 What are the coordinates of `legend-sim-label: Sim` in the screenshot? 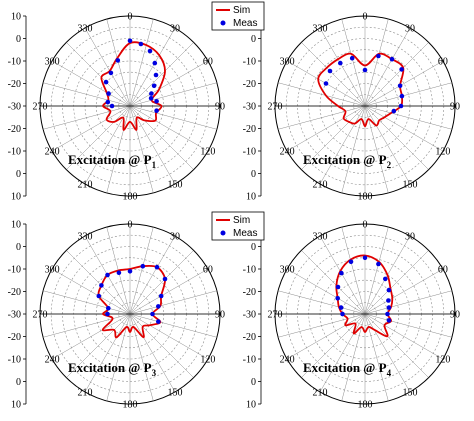 It's located at (241, 220).